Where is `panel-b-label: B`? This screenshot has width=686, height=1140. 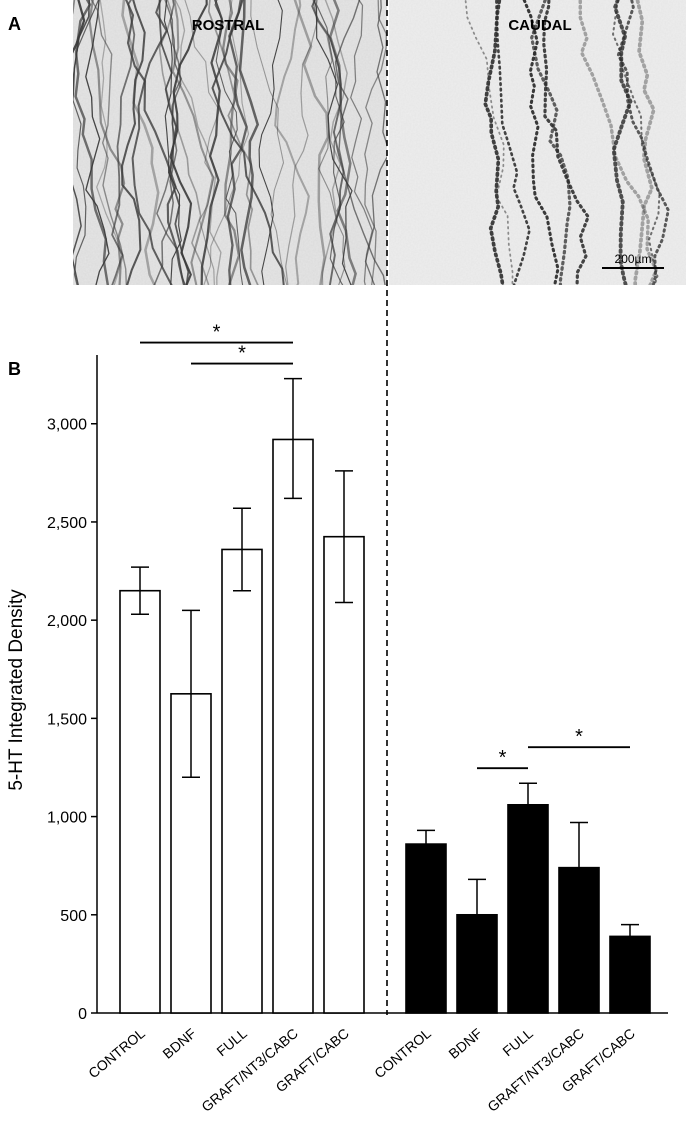
panel-b-label: B is located at coordinates (14, 369).